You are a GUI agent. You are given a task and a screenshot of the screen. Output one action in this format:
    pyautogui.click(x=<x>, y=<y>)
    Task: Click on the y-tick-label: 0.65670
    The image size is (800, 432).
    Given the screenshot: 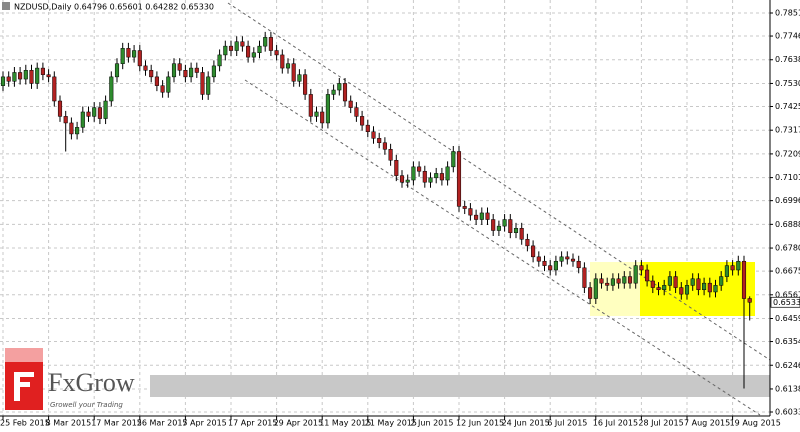 What is the action you would take?
    pyautogui.click(x=787, y=294)
    